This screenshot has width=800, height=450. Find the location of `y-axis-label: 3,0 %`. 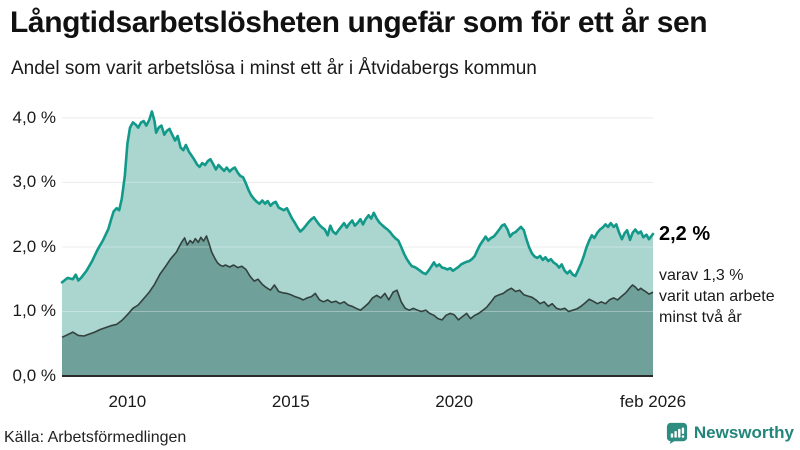

y-axis-label: 3,0 % is located at coordinates (34, 182).